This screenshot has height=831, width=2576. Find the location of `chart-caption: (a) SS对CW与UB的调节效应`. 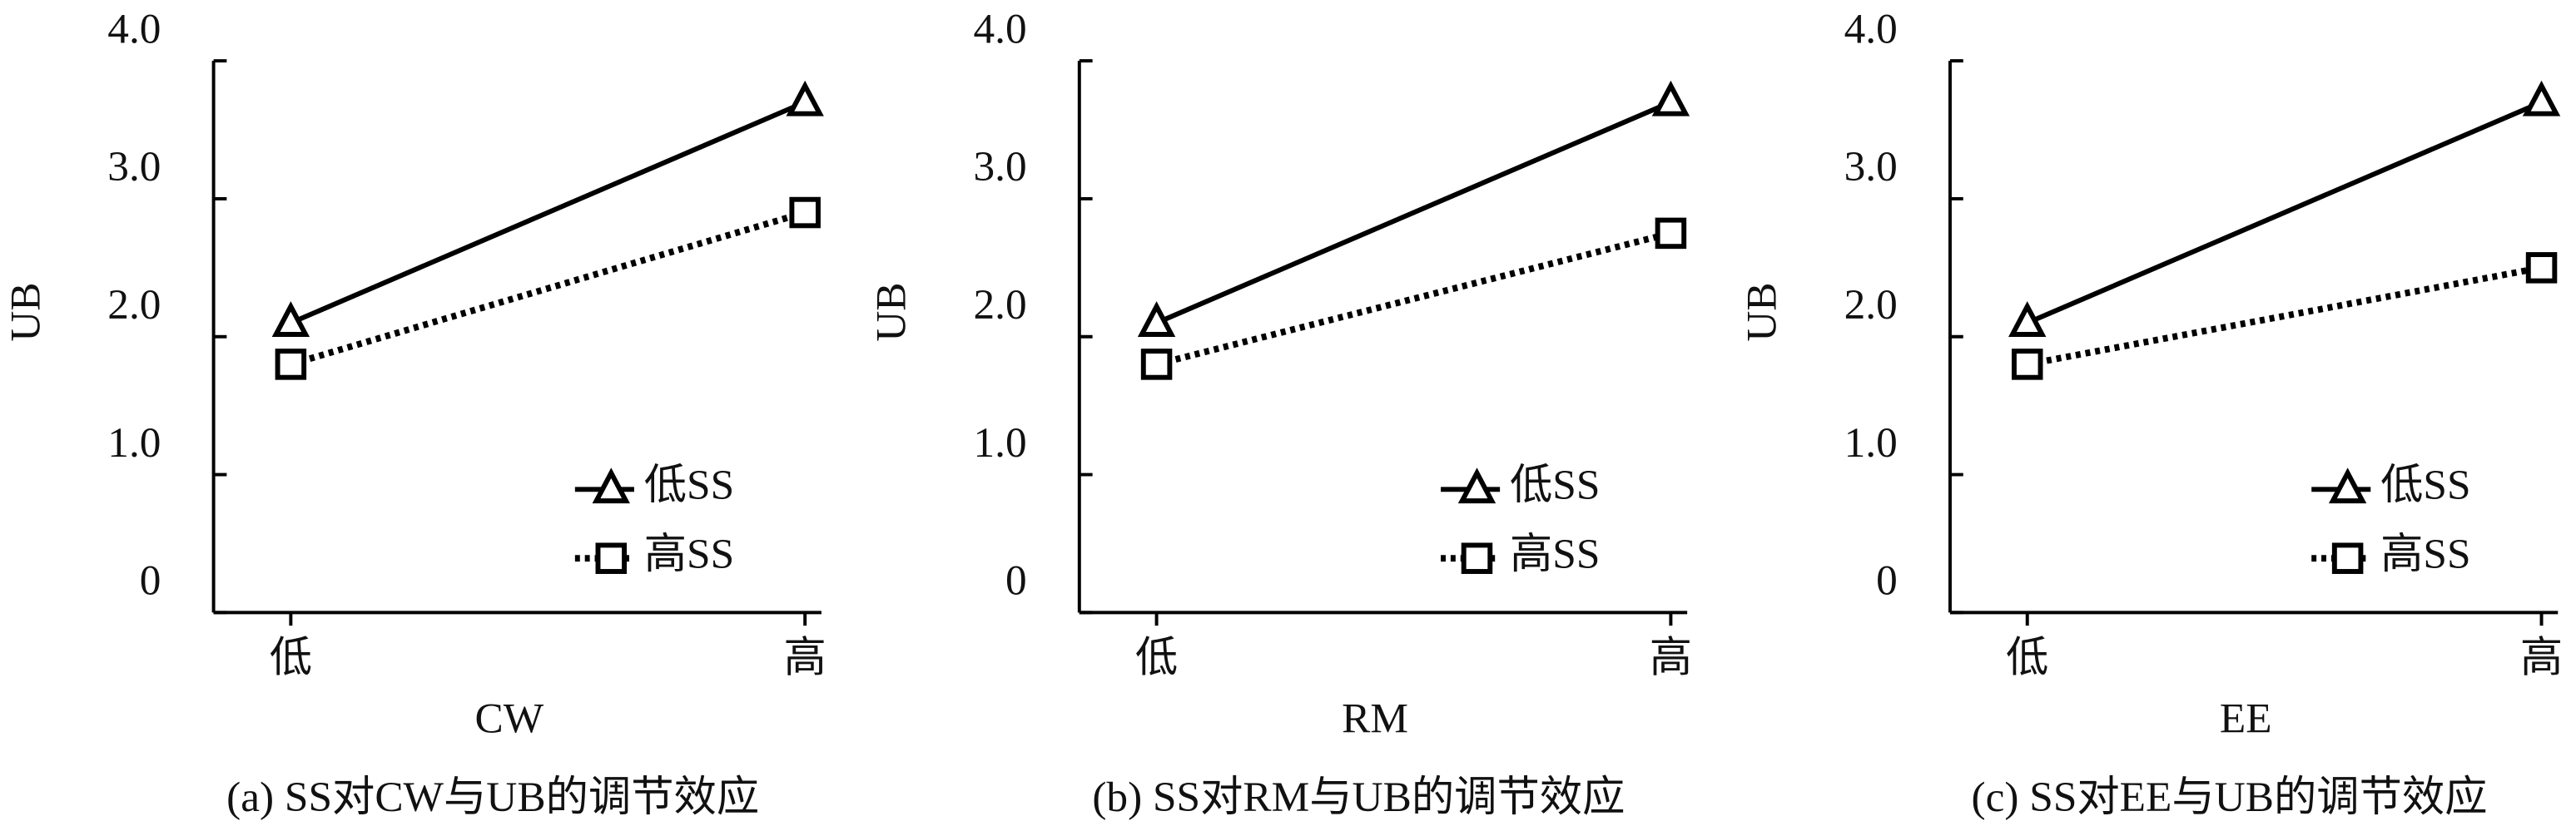

chart-caption: (a) SS对CW与UB的调节效应 is located at coordinates (492, 797).